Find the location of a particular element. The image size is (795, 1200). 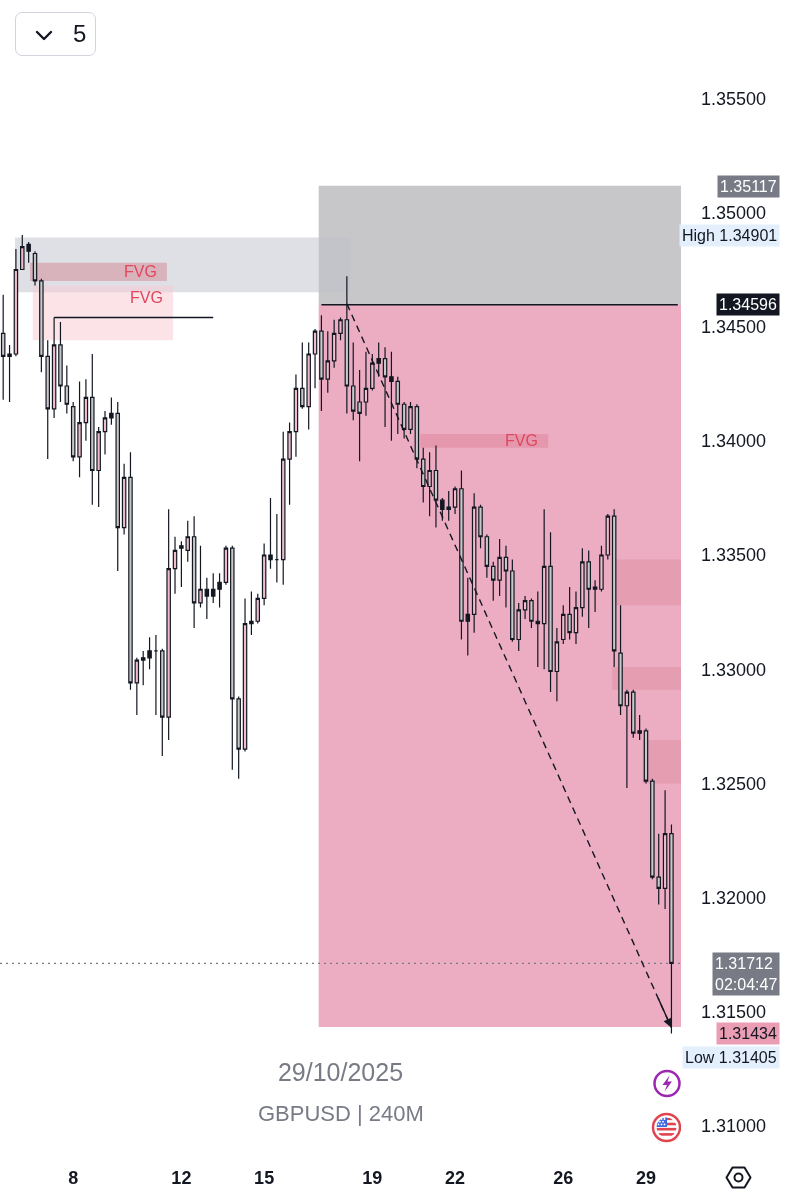

dropdown-button: 5 is located at coordinates (55, 34).